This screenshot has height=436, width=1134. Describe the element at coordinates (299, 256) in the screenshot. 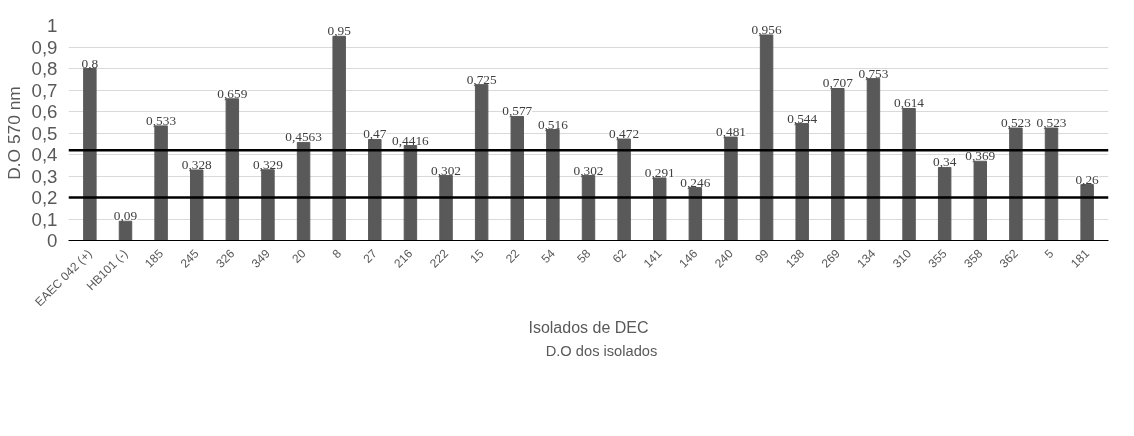

I see `x-tick-label: 20` at that location.